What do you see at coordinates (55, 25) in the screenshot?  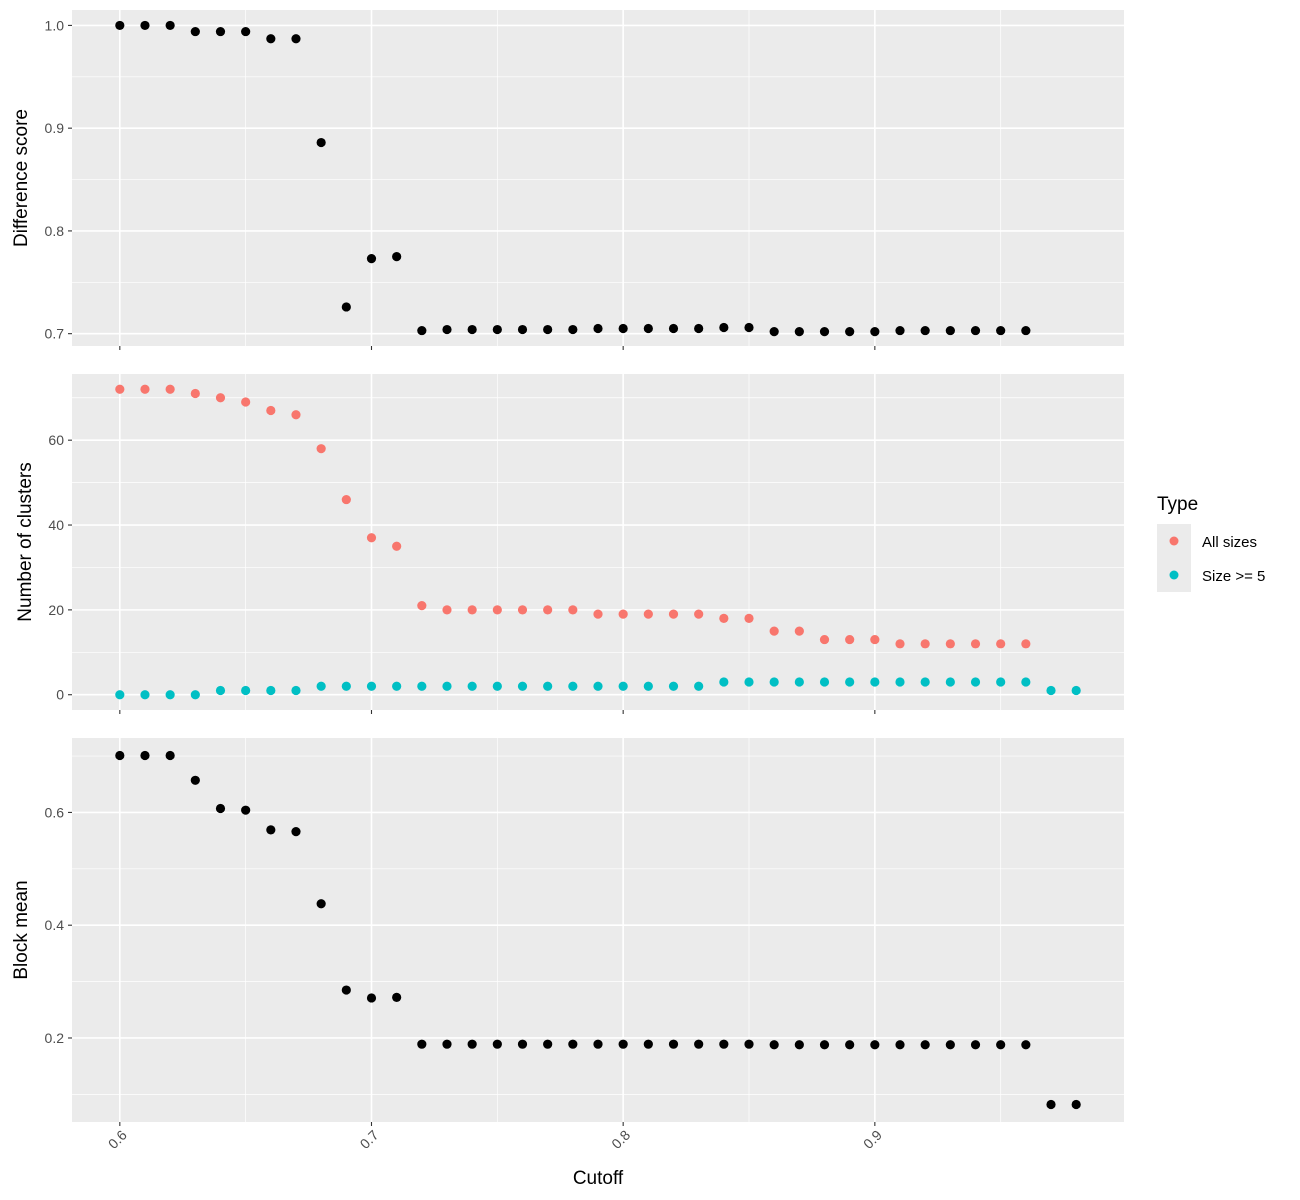 I see `y-tick-label: 1.0` at bounding box center [55, 25].